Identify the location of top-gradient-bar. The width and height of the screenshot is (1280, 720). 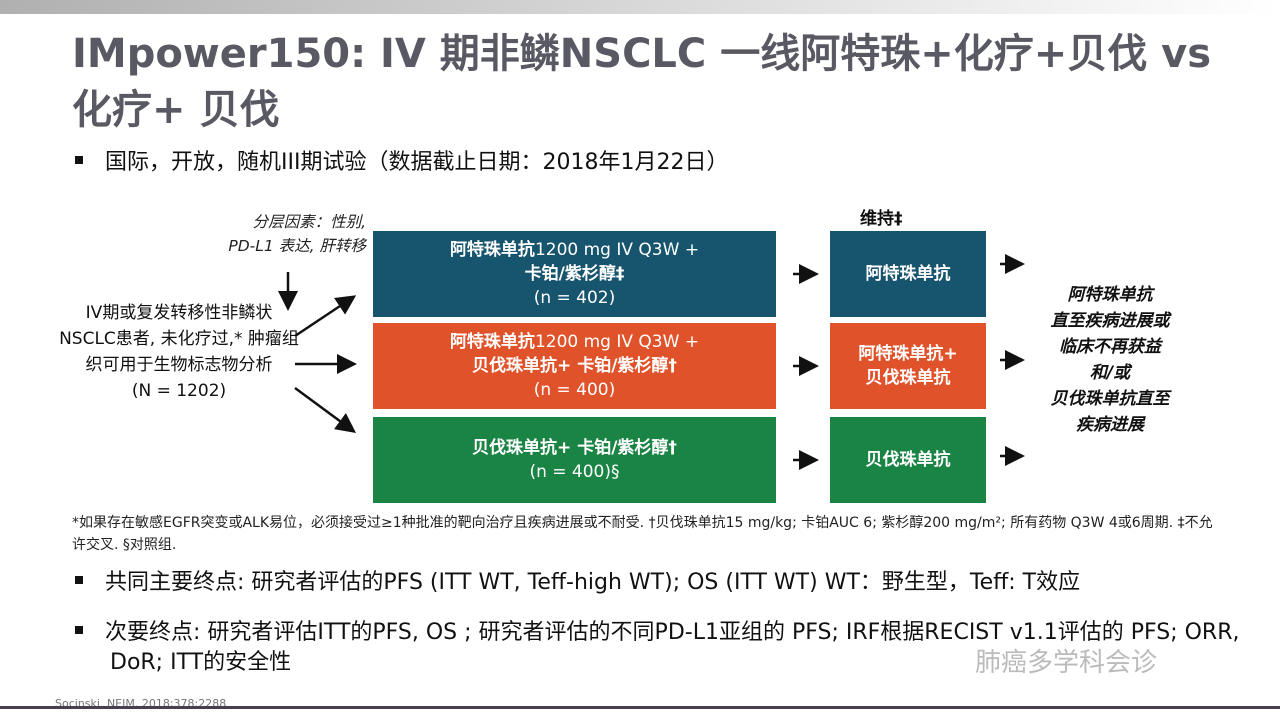
(640, 7).